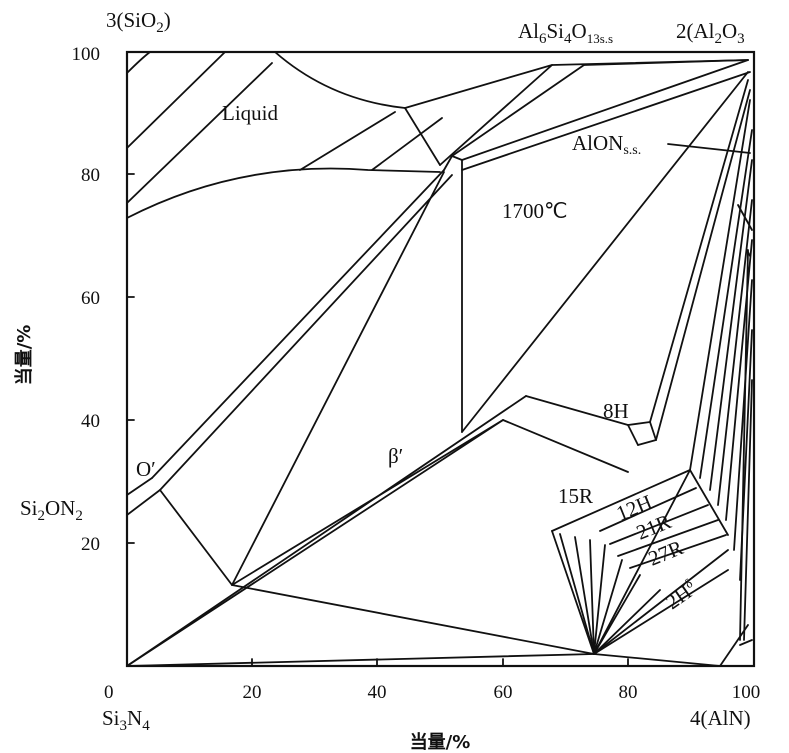 This screenshot has width=789, height=753. I want to click on liquidus-curve-mid, so click(422, 136).